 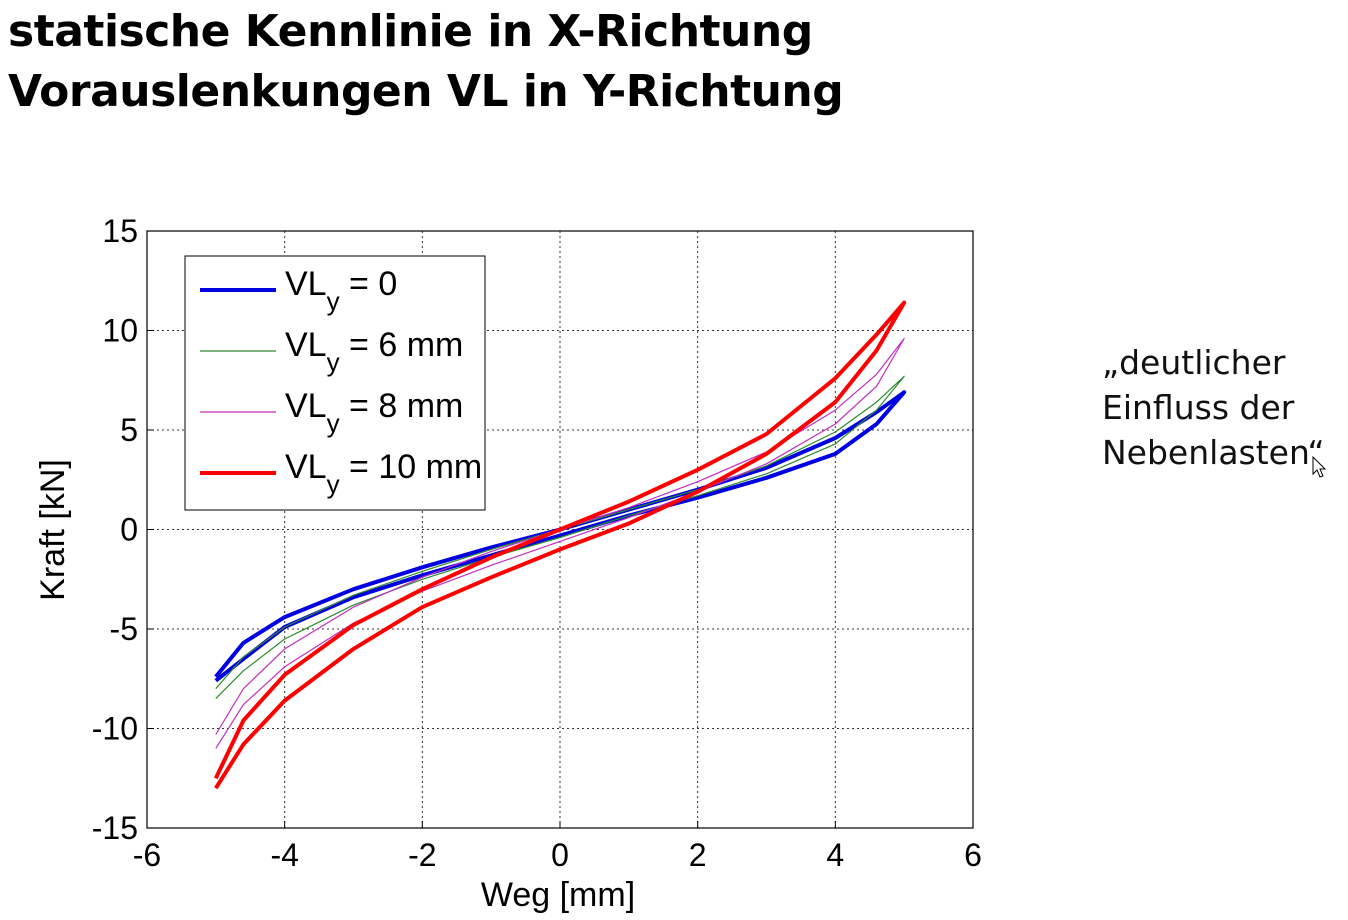 What do you see at coordinates (698, 855) in the screenshot?
I see `x-tick-label: 2` at bounding box center [698, 855].